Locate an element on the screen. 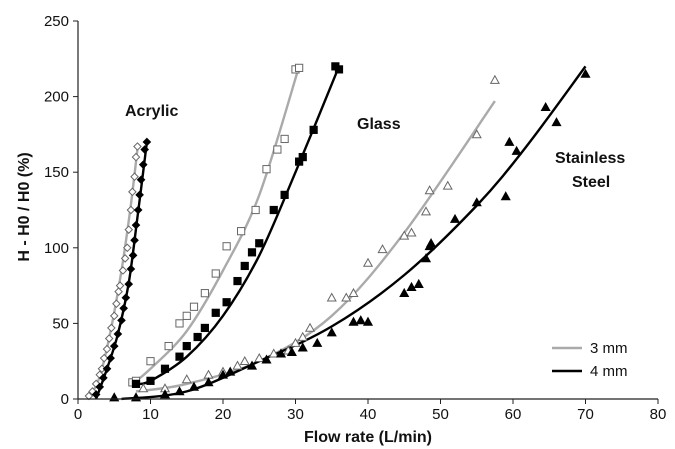 This screenshot has width=675, height=449. x-tick-label: 60 is located at coordinates (513, 414).